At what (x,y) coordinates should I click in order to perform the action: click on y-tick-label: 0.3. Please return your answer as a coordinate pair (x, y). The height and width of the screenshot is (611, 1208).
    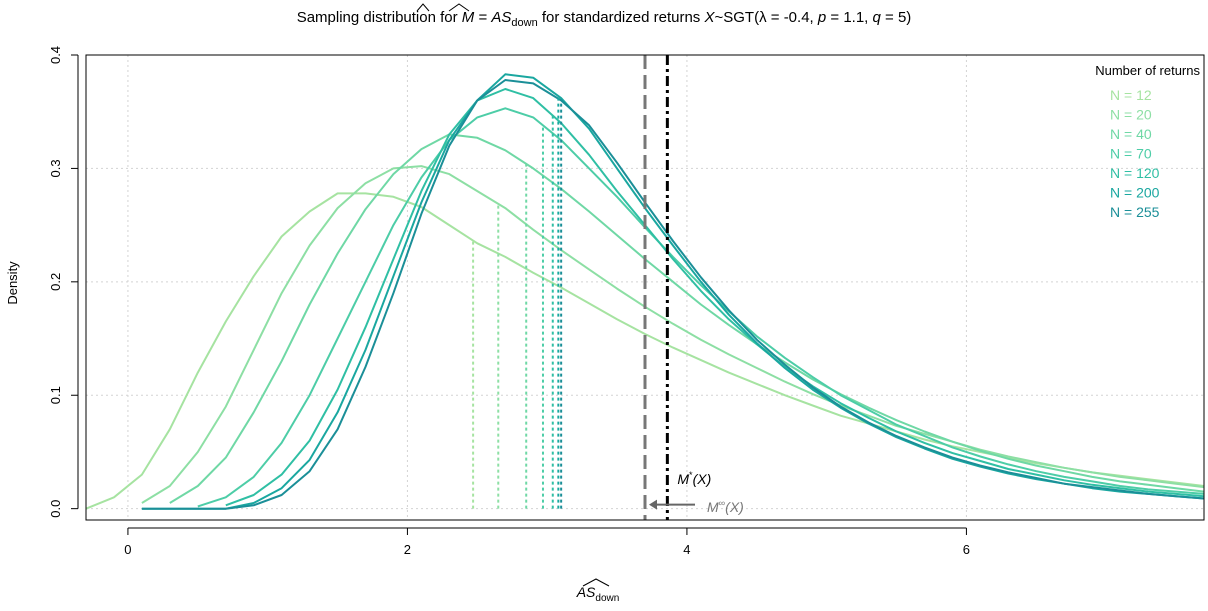
    Looking at the image, I should click on (55, 168).